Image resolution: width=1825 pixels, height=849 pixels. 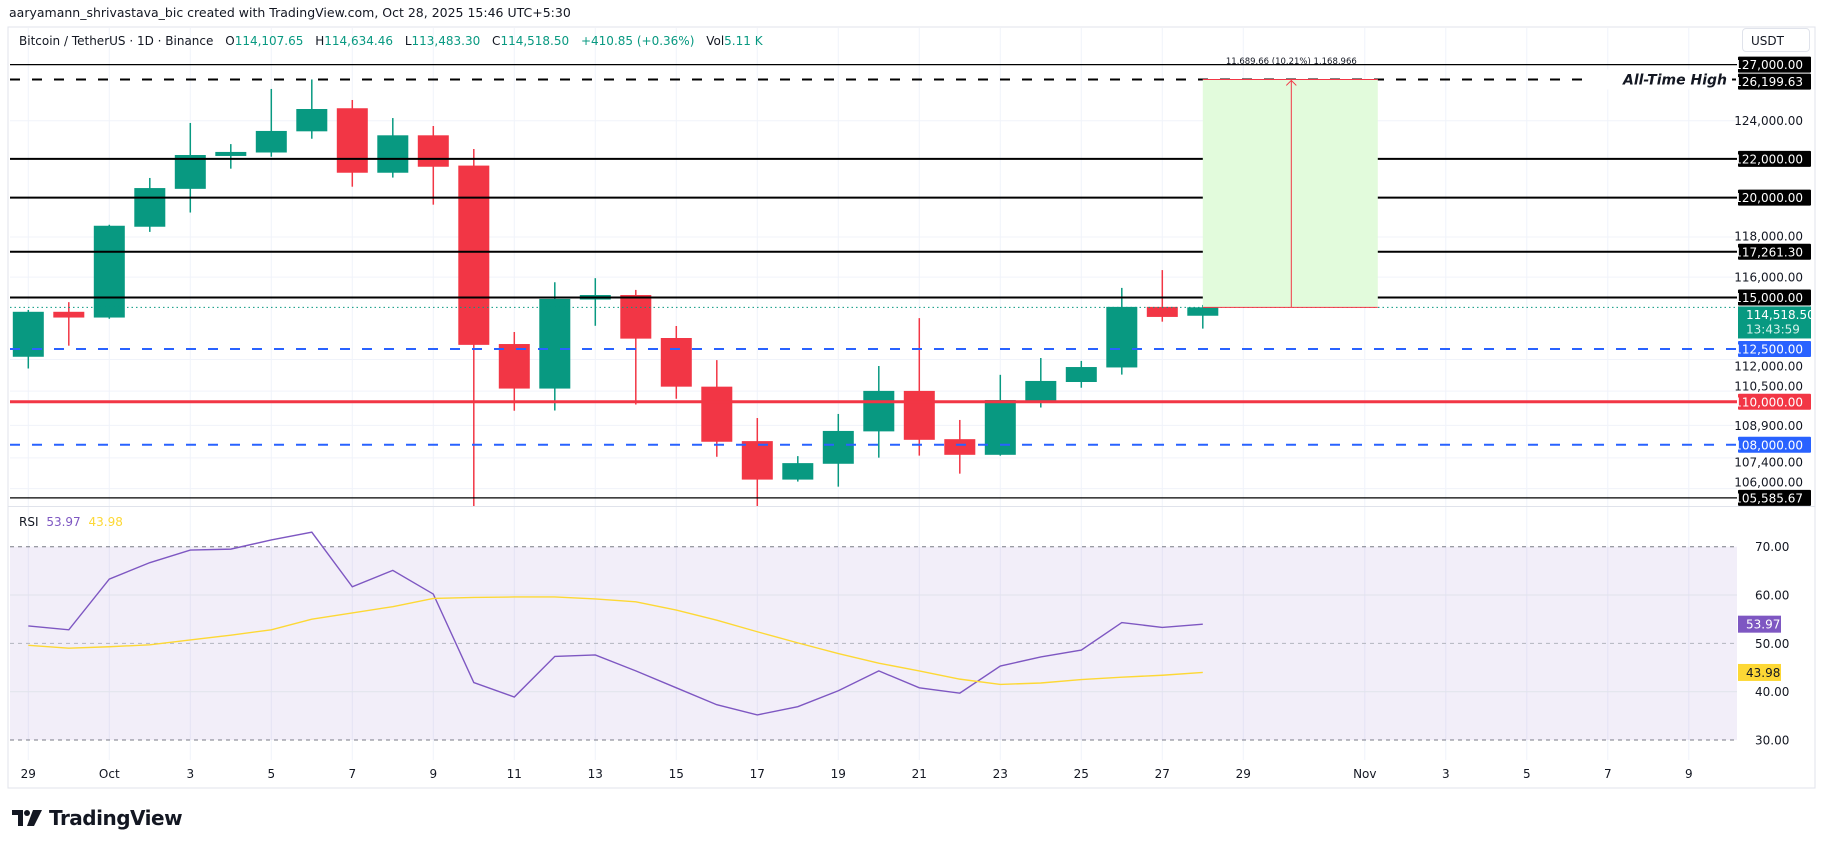 I want to click on rsi-value-tag-bg, so click(x=1759, y=624).